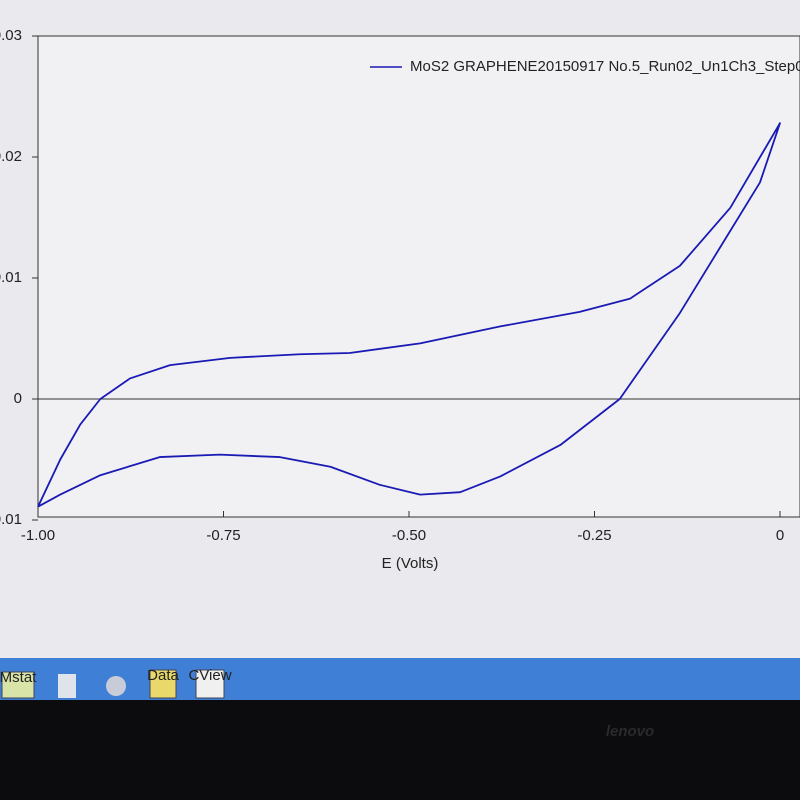  Describe the element at coordinates (630, 731) in the screenshot. I see `brand-logo: lenovo` at that location.